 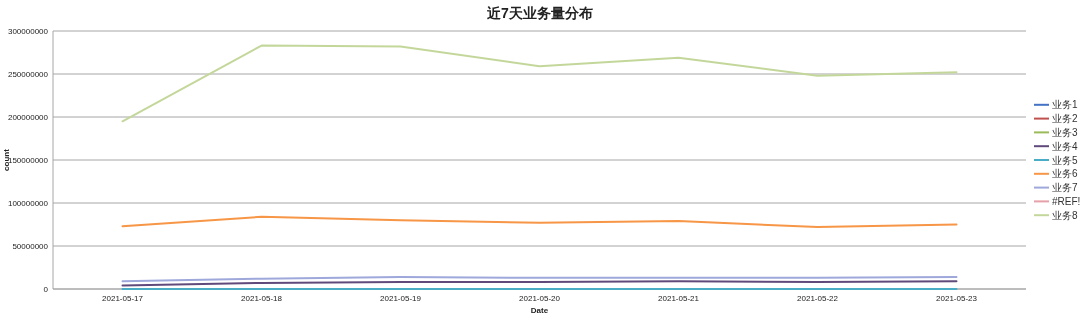 What do you see at coordinates (1065, 215) in the screenshot?
I see `legend-label: 业务8` at bounding box center [1065, 215].